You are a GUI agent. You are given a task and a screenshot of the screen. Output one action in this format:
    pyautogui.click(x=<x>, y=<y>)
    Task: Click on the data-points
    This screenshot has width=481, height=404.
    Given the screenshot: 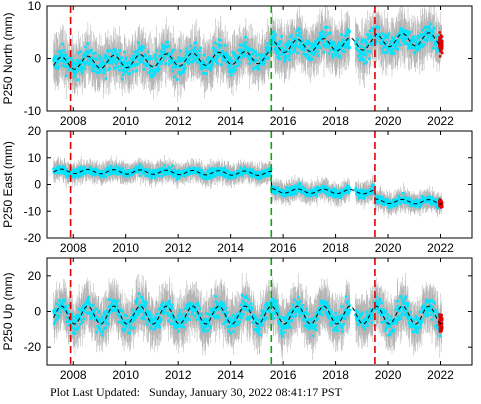 What is the action you would take?
    pyautogui.click(x=247, y=186)
    